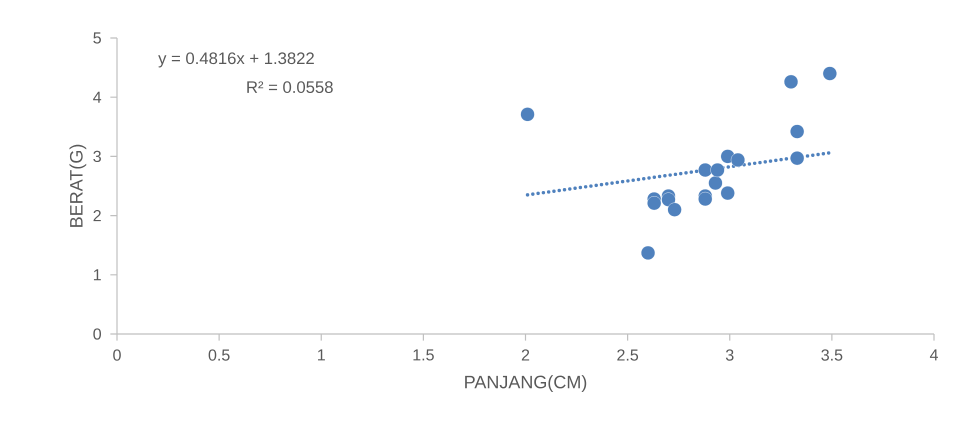  I want to click on y-tick-label: 4, so click(97, 97).